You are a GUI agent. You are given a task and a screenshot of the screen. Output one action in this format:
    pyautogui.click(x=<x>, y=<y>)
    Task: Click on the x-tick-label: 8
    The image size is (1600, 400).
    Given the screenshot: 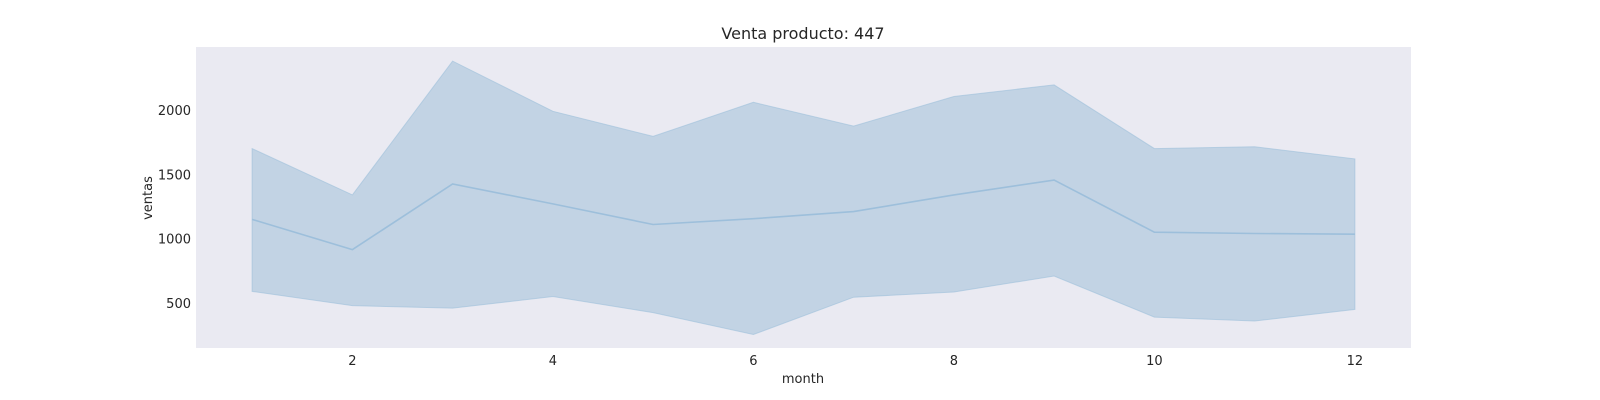 What is the action you would take?
    pyautogui.click(x=954, y=361)
    